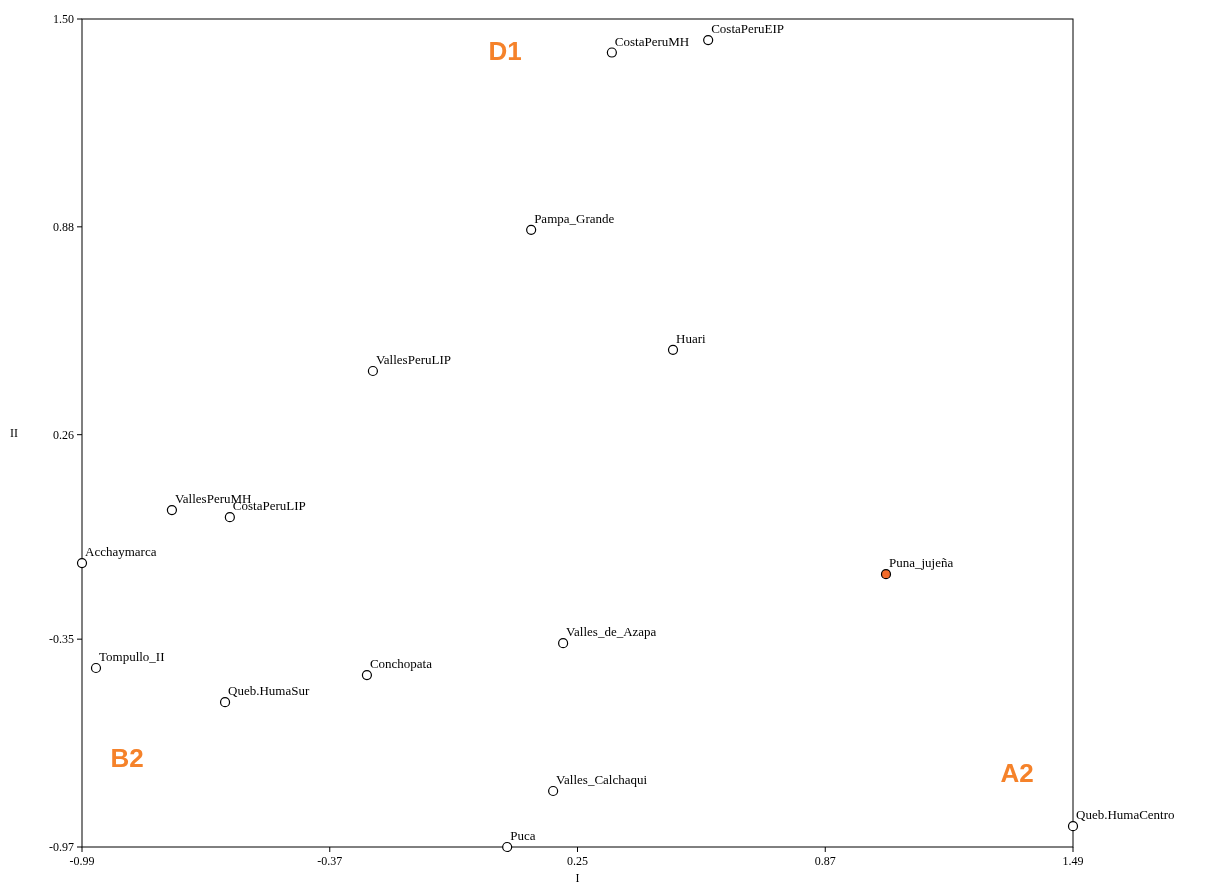  What do you see at coordinates (61, 847) in the screenshot?
I see `y-tick-label: -0.97` at bounding box center [61, 847].